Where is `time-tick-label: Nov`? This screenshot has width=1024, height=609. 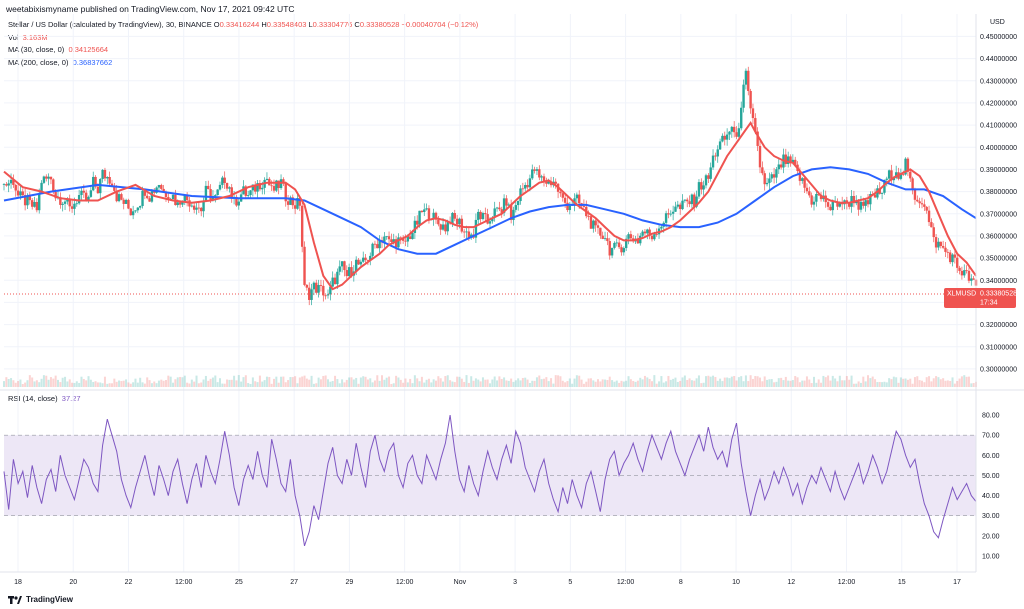
time-tick-label: Nov is located at coordinates (460, 582).